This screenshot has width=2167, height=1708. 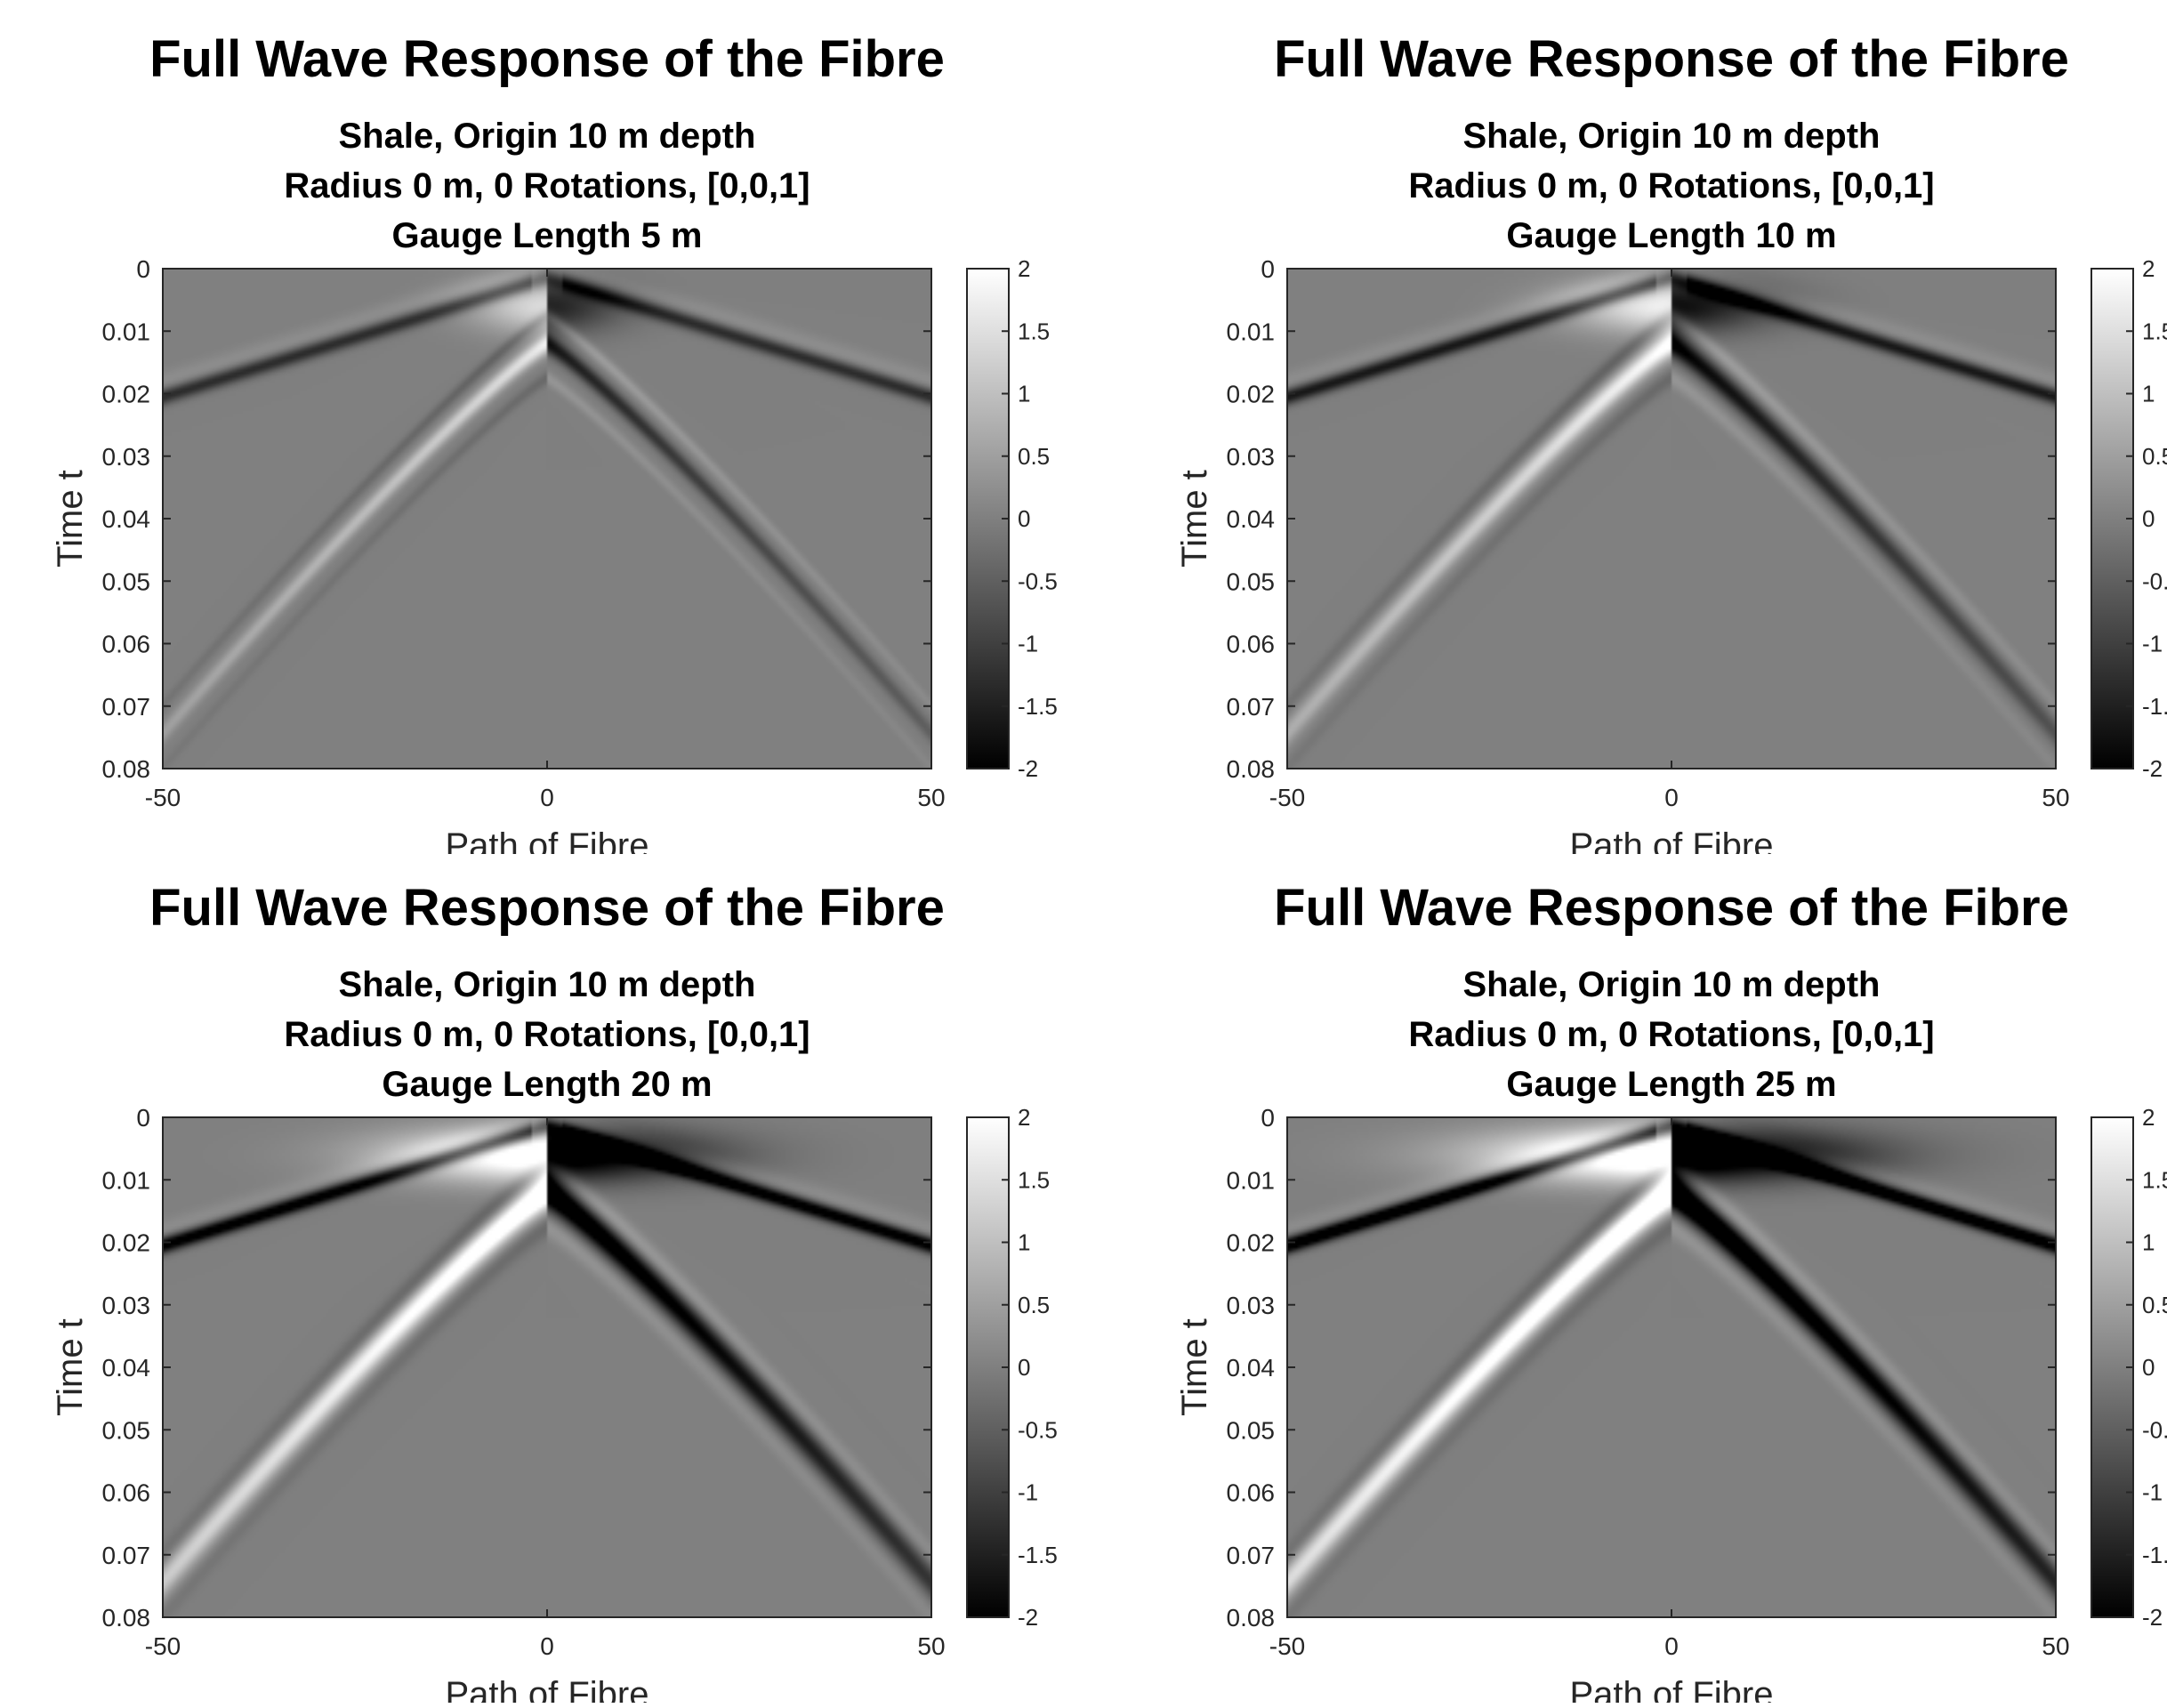 What do you see at coordinates (547, 1084) in the screenshot?
I see `chart-subtitle-line: Gauge Length 20 m` at bounding box center [547, 1084].